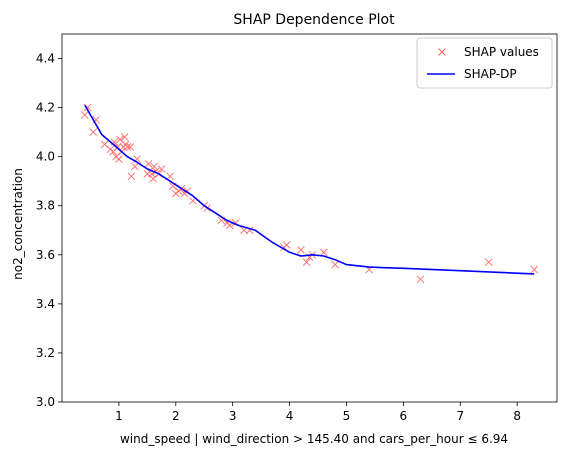  What do you see at coordinates (45, 353) in the screenshot?
I see `y-tick-label: 3.2` at bounding box center [45, 353].